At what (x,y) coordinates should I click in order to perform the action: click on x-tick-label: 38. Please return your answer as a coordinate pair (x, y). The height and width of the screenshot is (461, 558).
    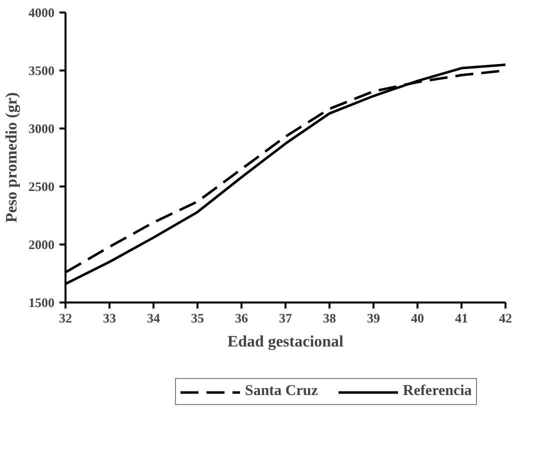
    Looking at the image, I should click on (329, 318).